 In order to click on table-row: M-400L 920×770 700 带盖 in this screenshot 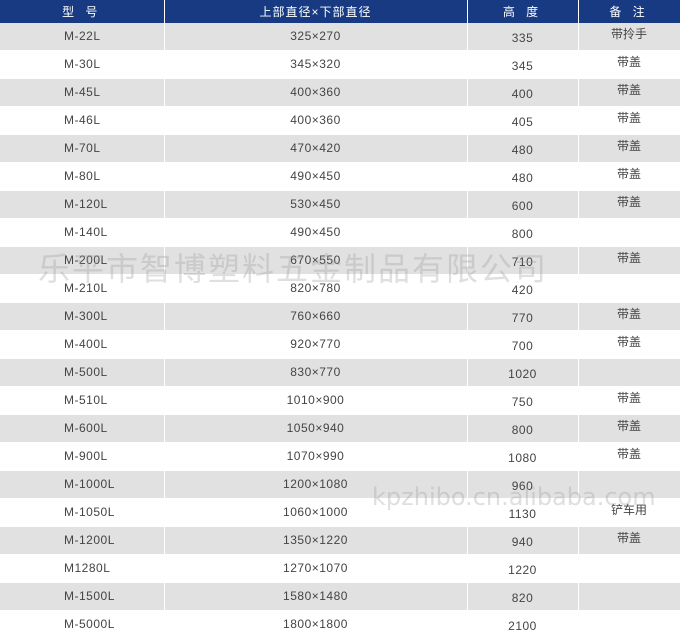, I will do `click(340, 344)`.